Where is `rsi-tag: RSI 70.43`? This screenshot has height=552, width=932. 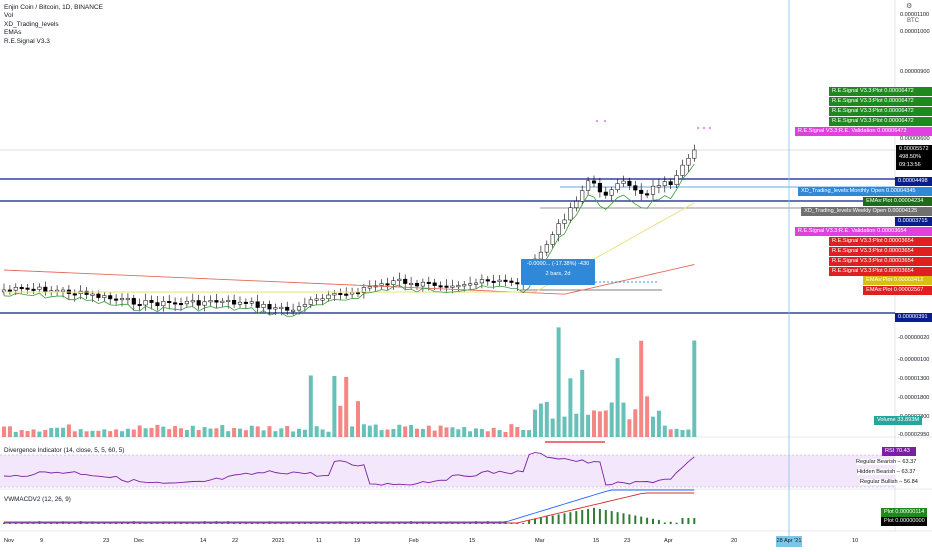 rsi-tag: RSI 70.43 is located at coordinates (899, 451).